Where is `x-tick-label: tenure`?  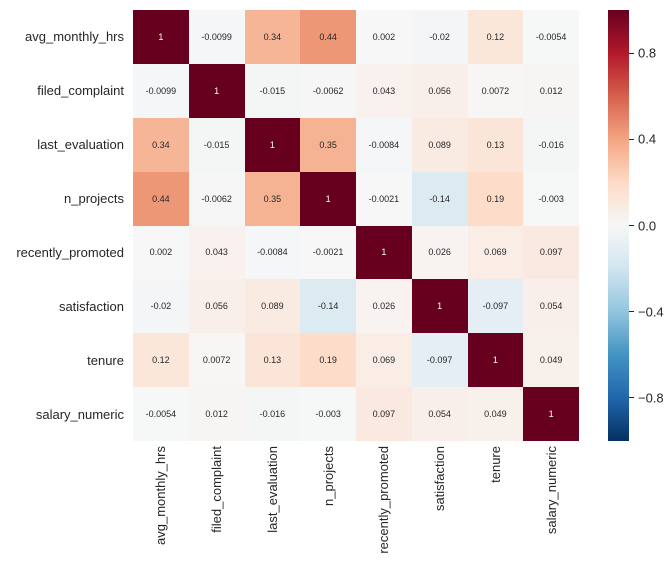 x-tick-label: tenure is located at coordinates (495, 464).